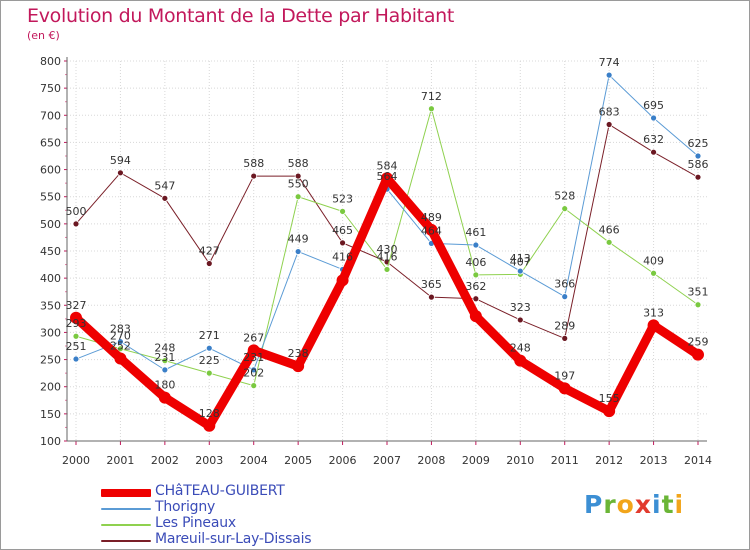 This screenshot has height=550, width=750. Describe the element at coordinates (625, 504) in the screenshot. I see `logo-letter: o` at that location.